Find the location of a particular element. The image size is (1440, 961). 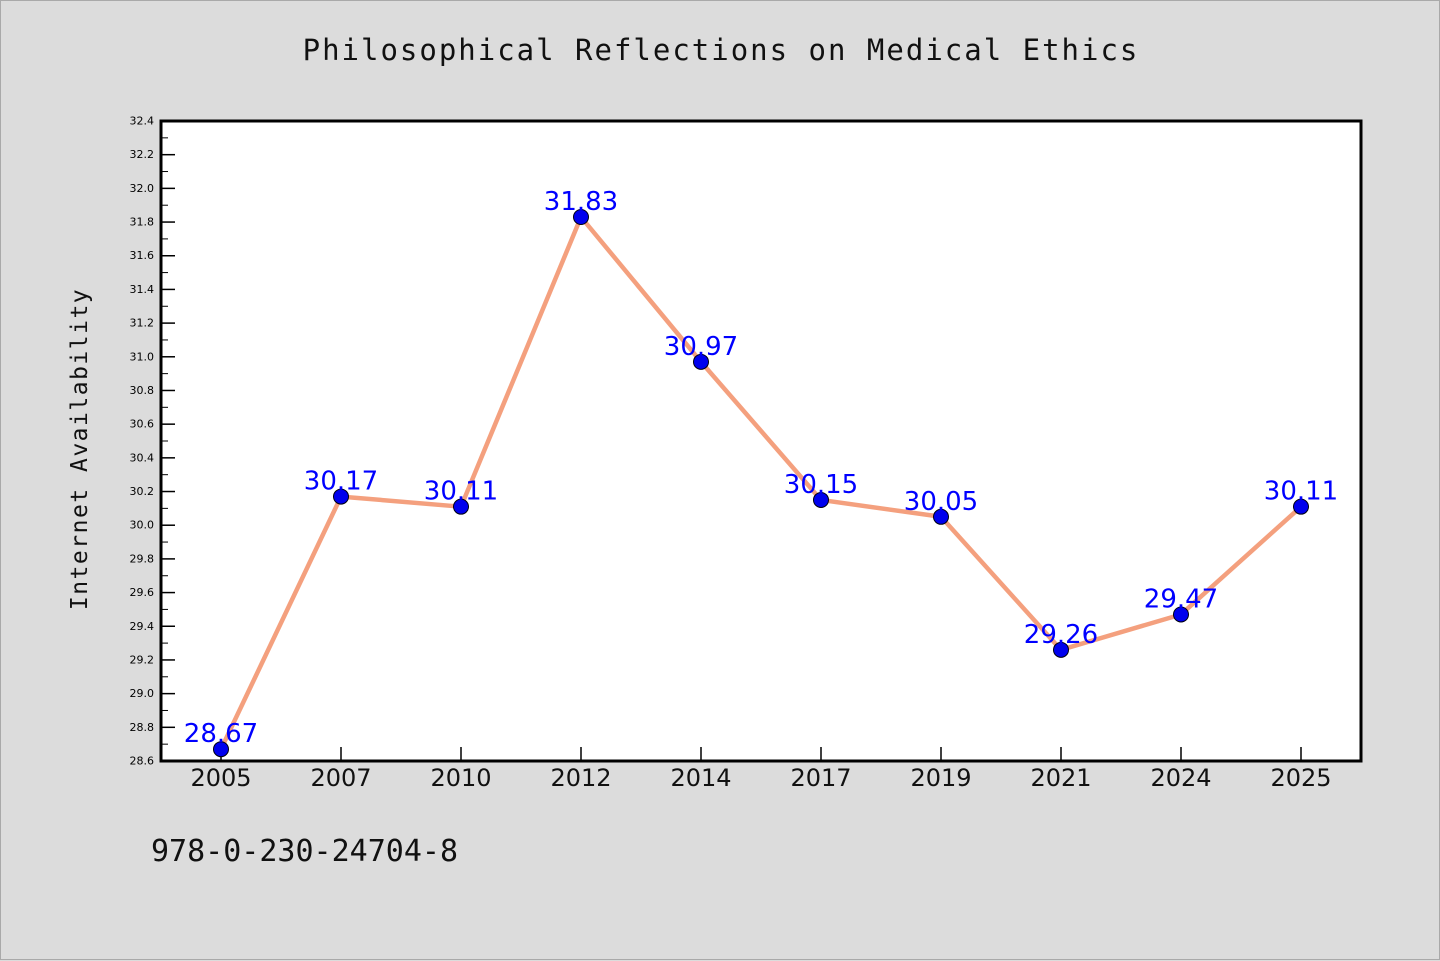

data-label: 31.83 is located at coordinates (581, 202).